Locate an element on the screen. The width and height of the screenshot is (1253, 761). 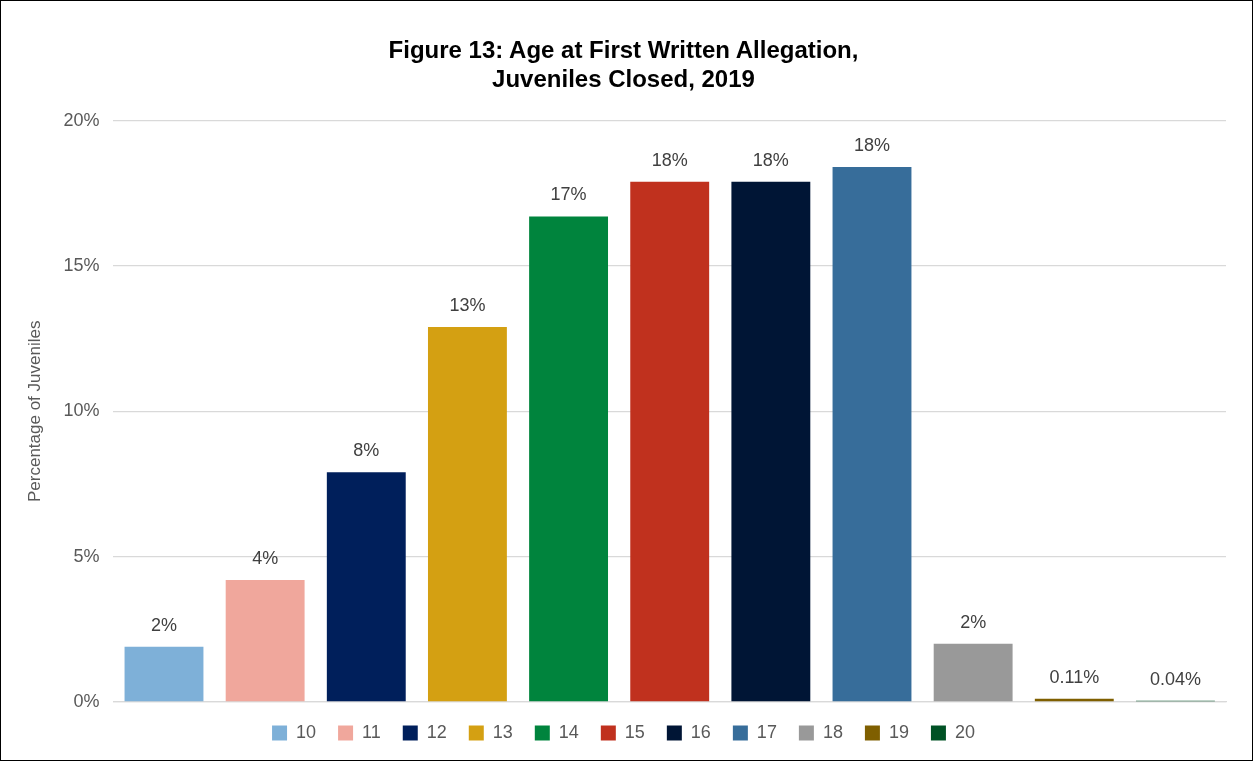
legend-label: 13 is located at coordinates (502, 731).